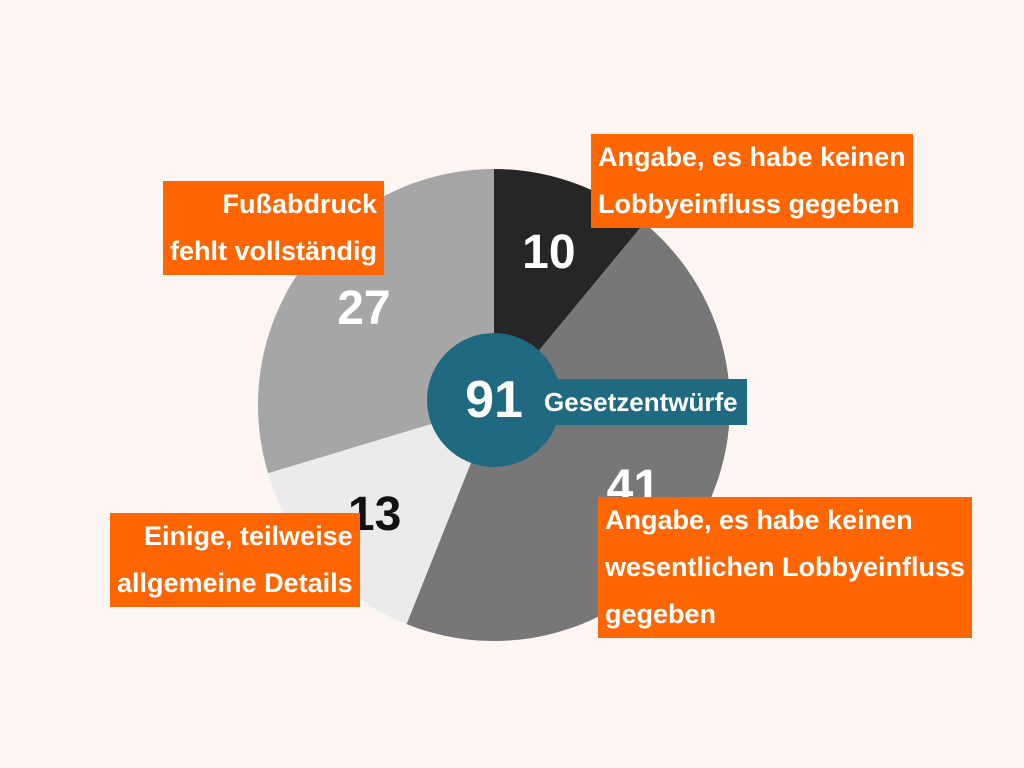 This screenshot has width=1024, height=768. Describe the element at coordinates (300, 204) in the screenshot. I see `callout-line: Fußabdruck` at that location.